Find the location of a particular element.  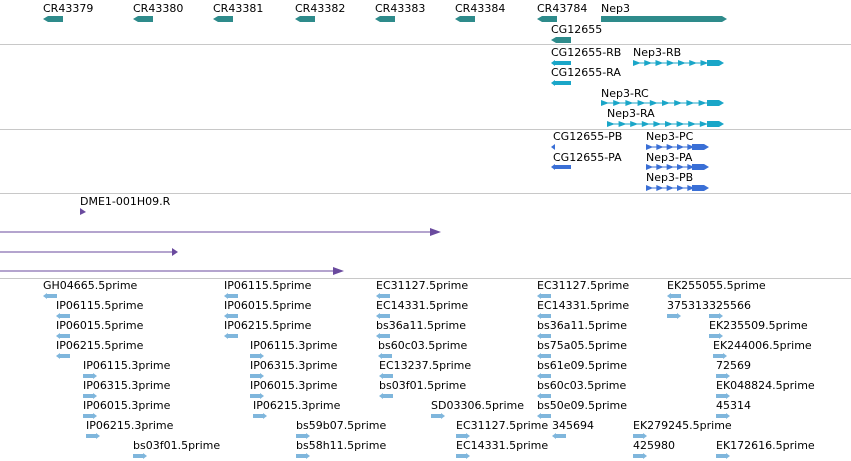

gene-label: CR43381 is located at coordinates (238, 8).